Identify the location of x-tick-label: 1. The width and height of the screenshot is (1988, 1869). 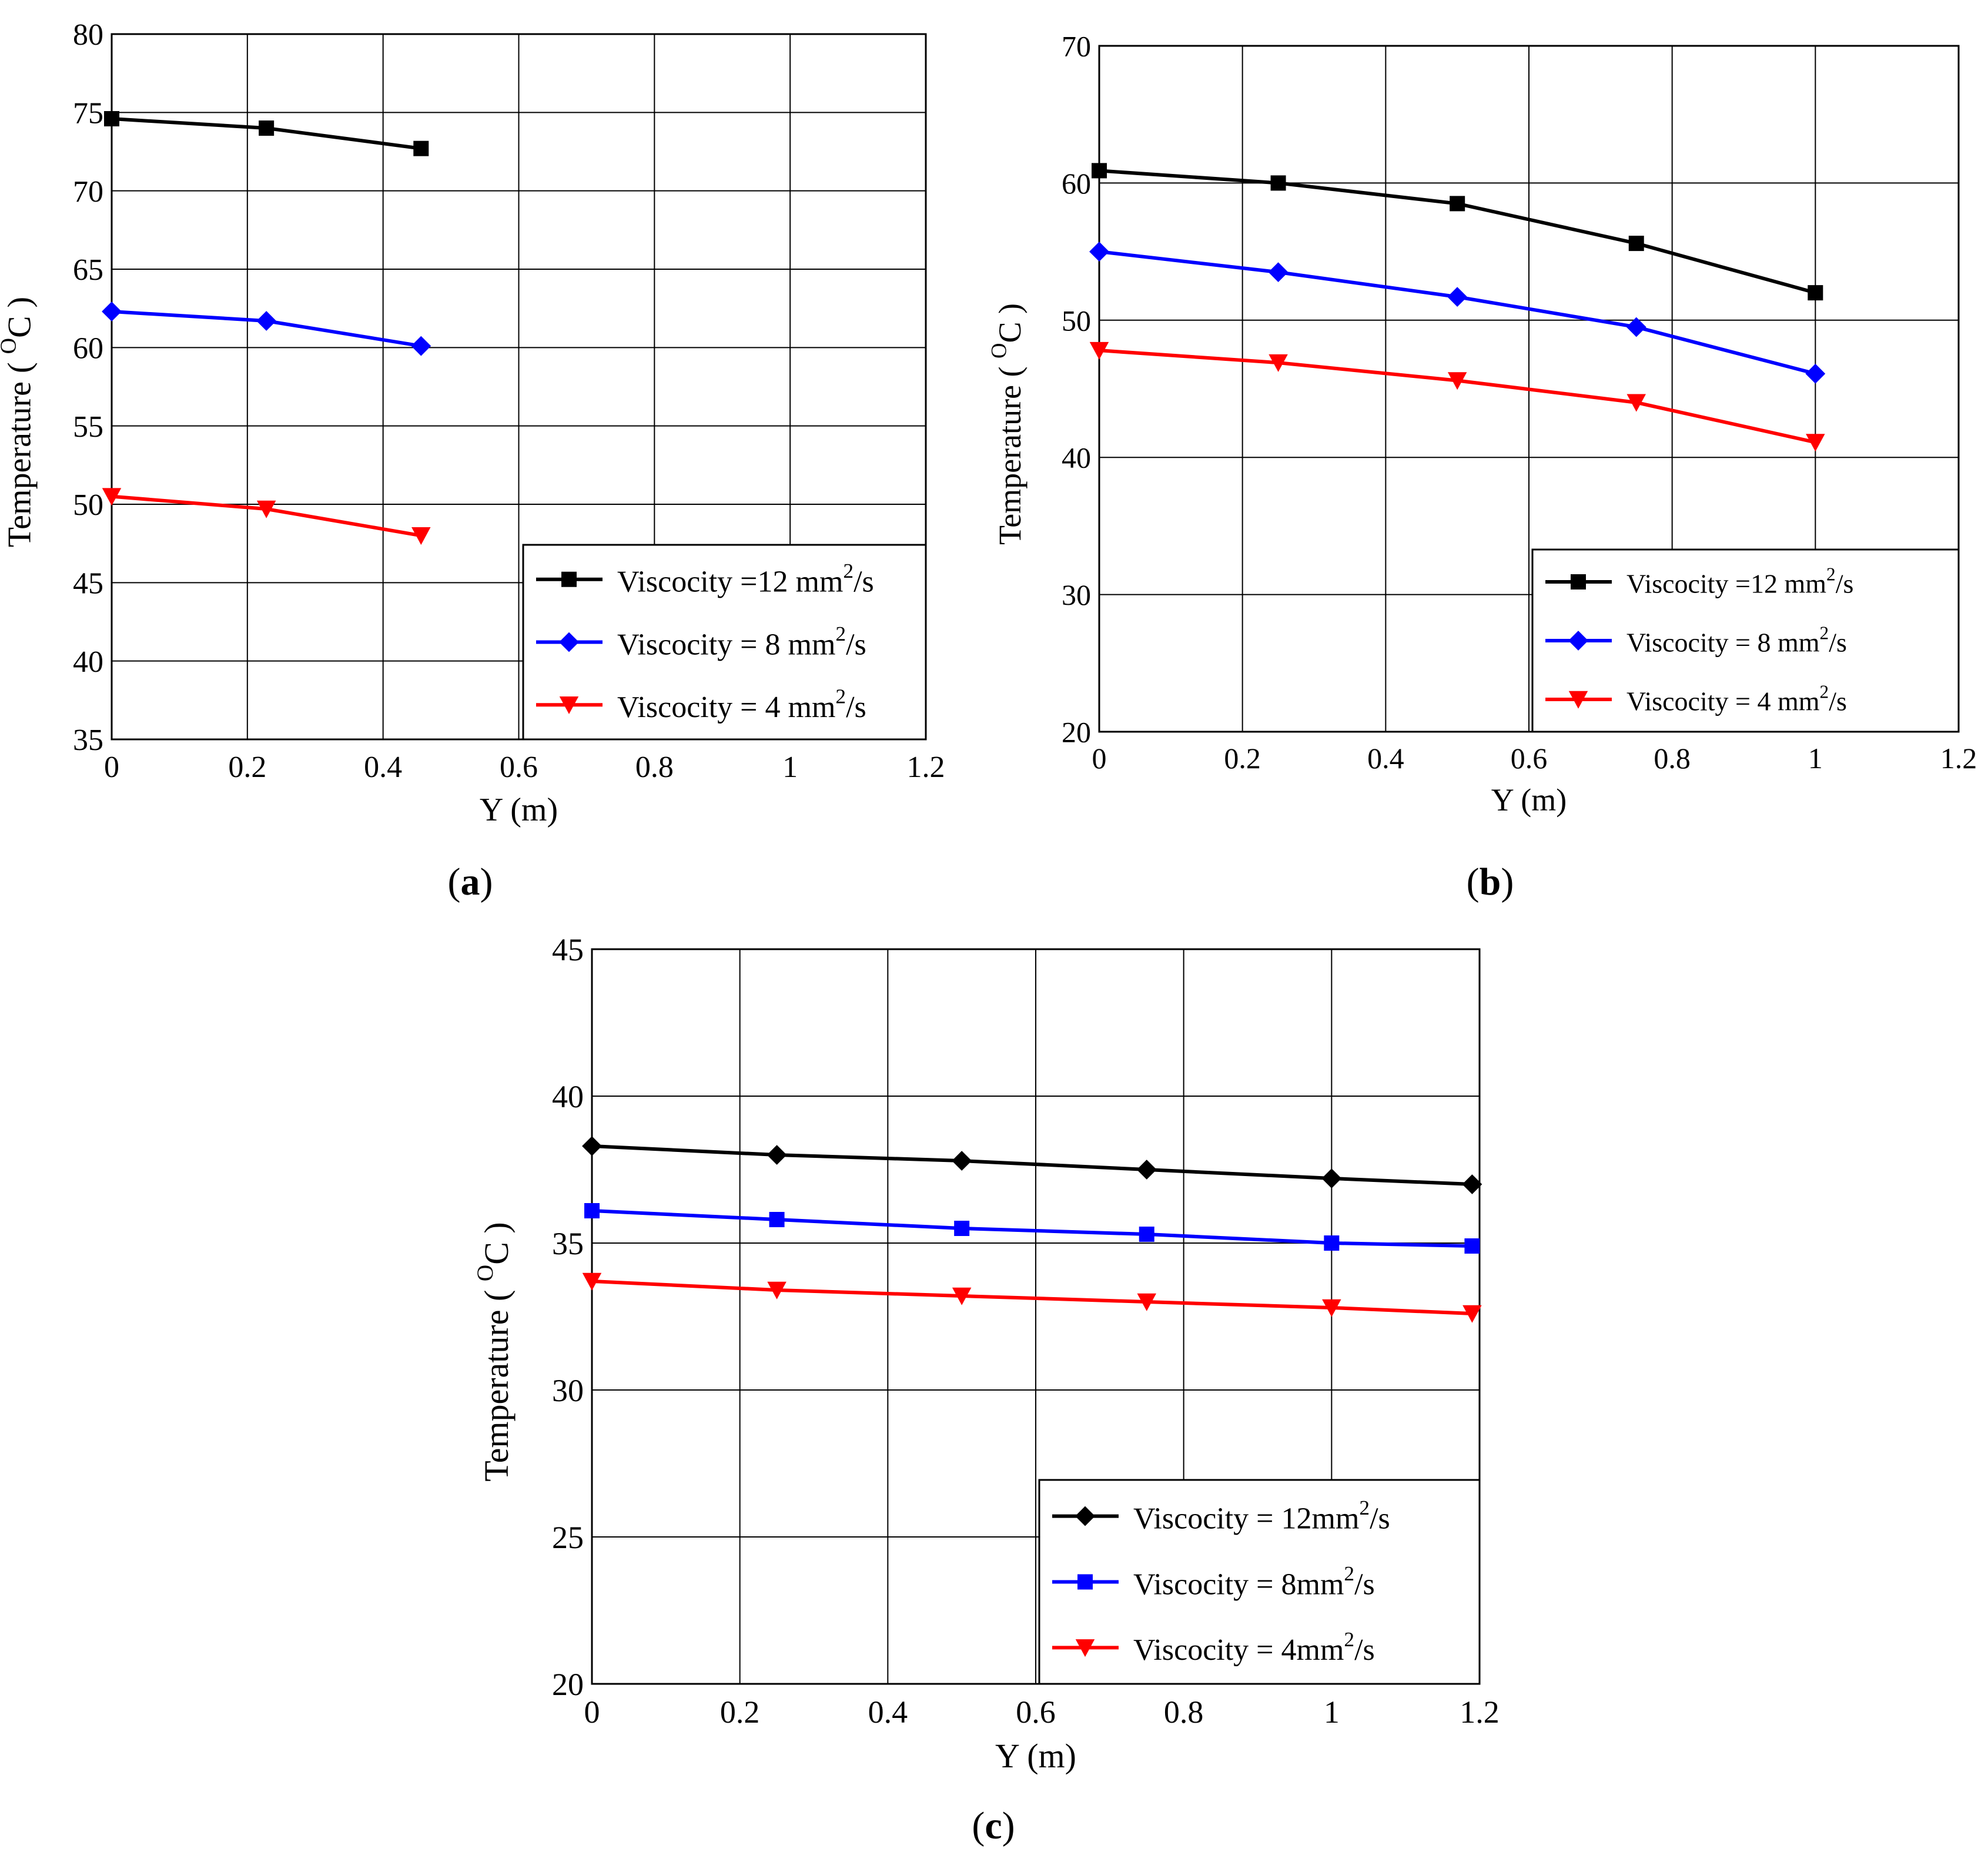
(1332, 1712).